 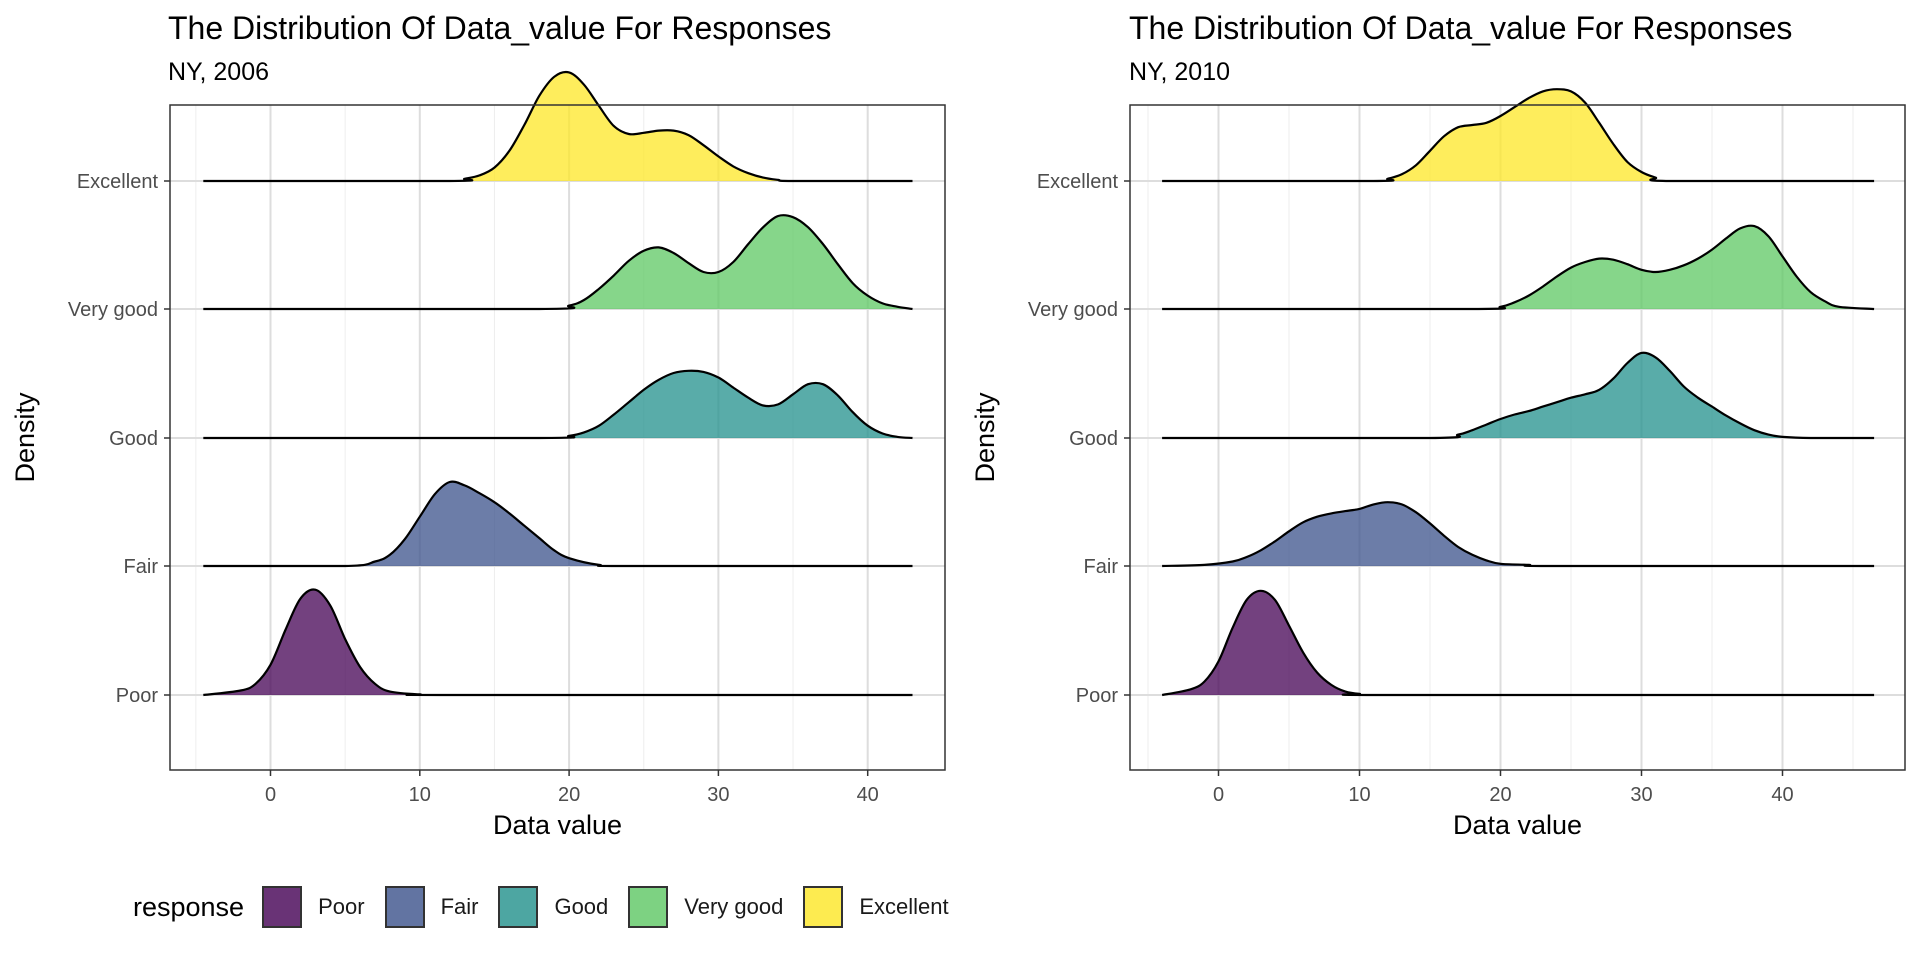 What do you see at coordinates (189, 906) in the screenshot?
I see `legend-title: response` at bounding box center [189, 906].